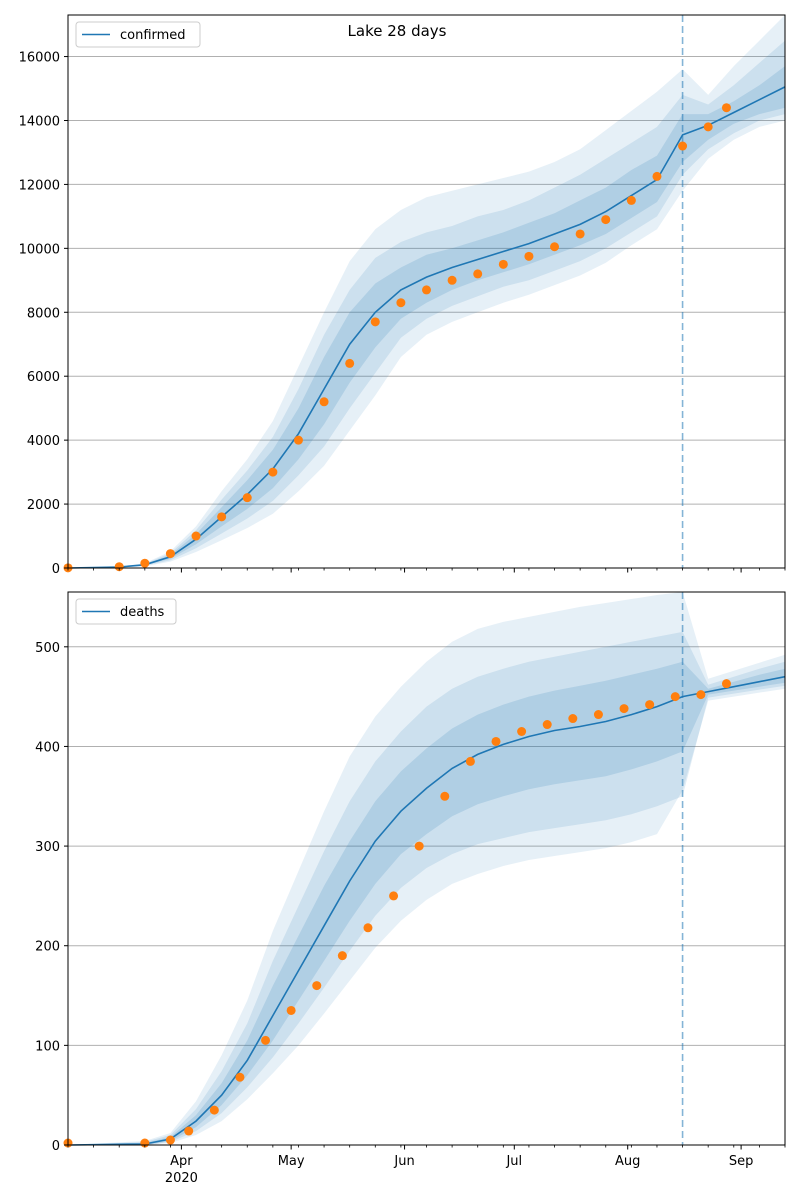  I want to click on x-tick-label: Sep, so click(741, 1161).